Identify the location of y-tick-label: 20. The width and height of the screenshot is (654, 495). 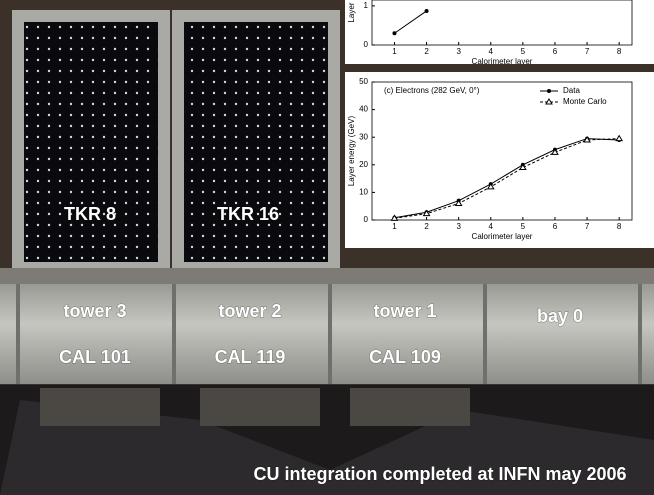
(363, 164).